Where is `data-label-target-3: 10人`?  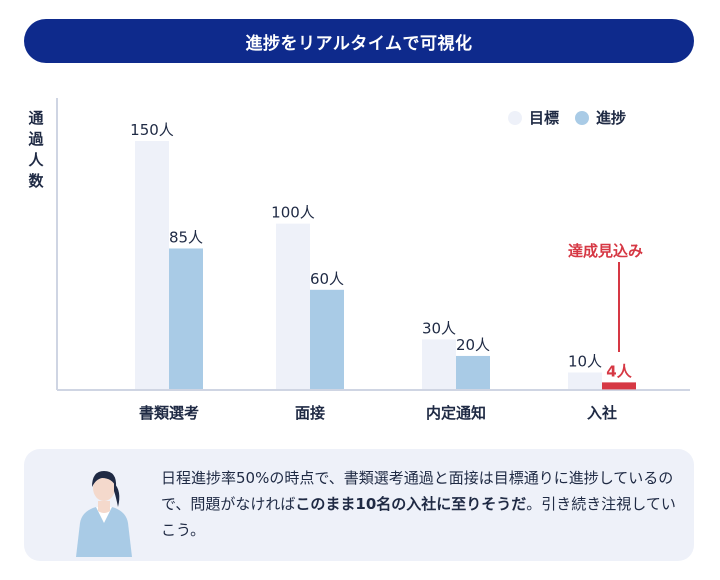
data-label-target-3: 10人 is located at coordinates (585, 361).